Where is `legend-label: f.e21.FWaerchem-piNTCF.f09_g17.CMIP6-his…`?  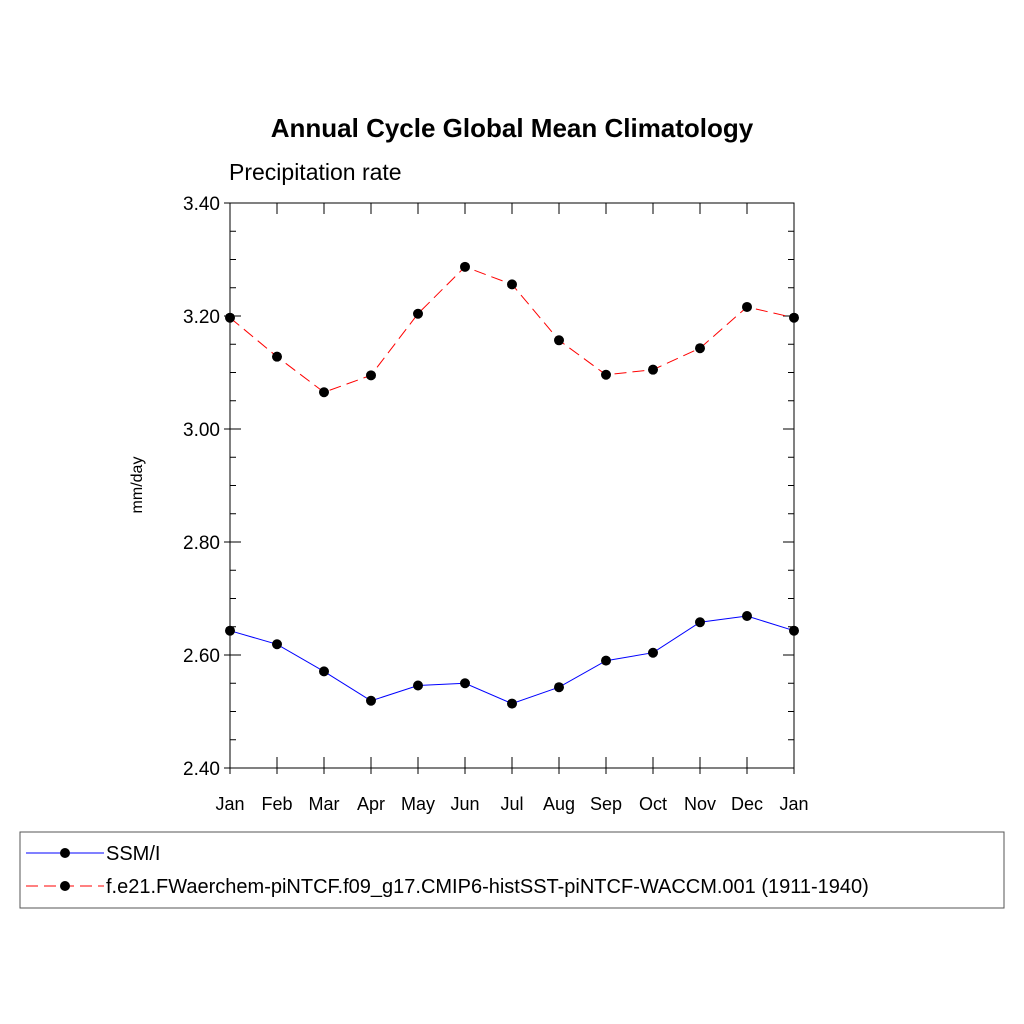
legend-label: f.e21.FWaerchem-piNTCF.f09_g17.CMIP6-his… is located at coordinates (487, 887).